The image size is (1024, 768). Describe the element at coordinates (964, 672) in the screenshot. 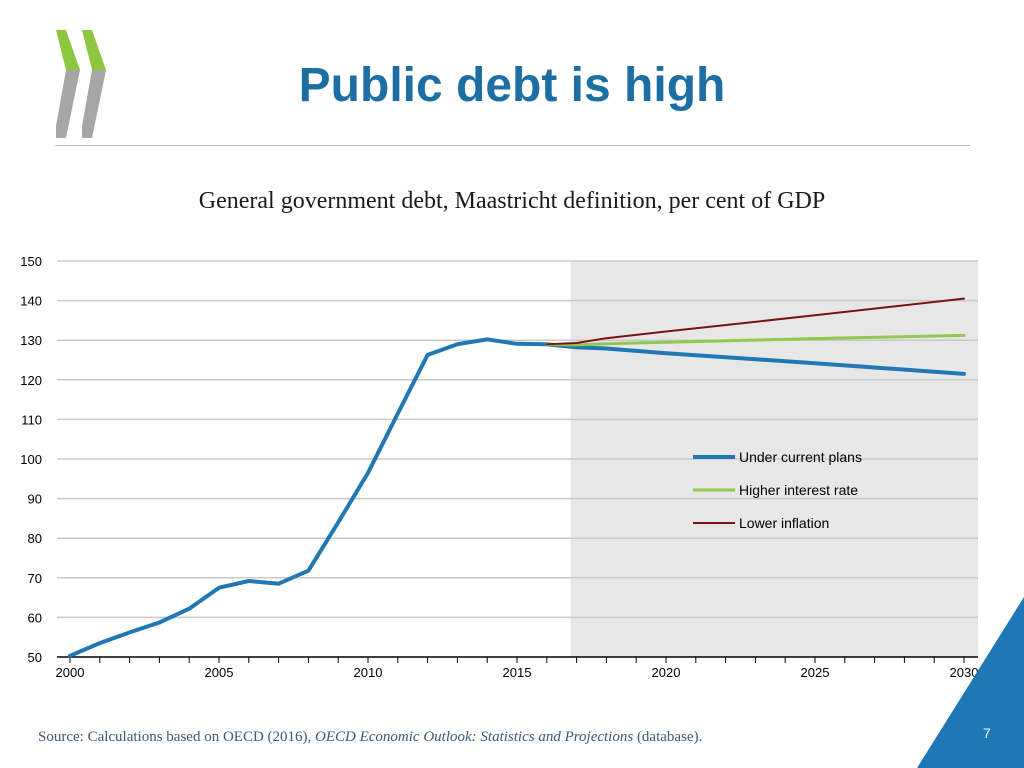

I see `x-tick-label: 2030` at that location.